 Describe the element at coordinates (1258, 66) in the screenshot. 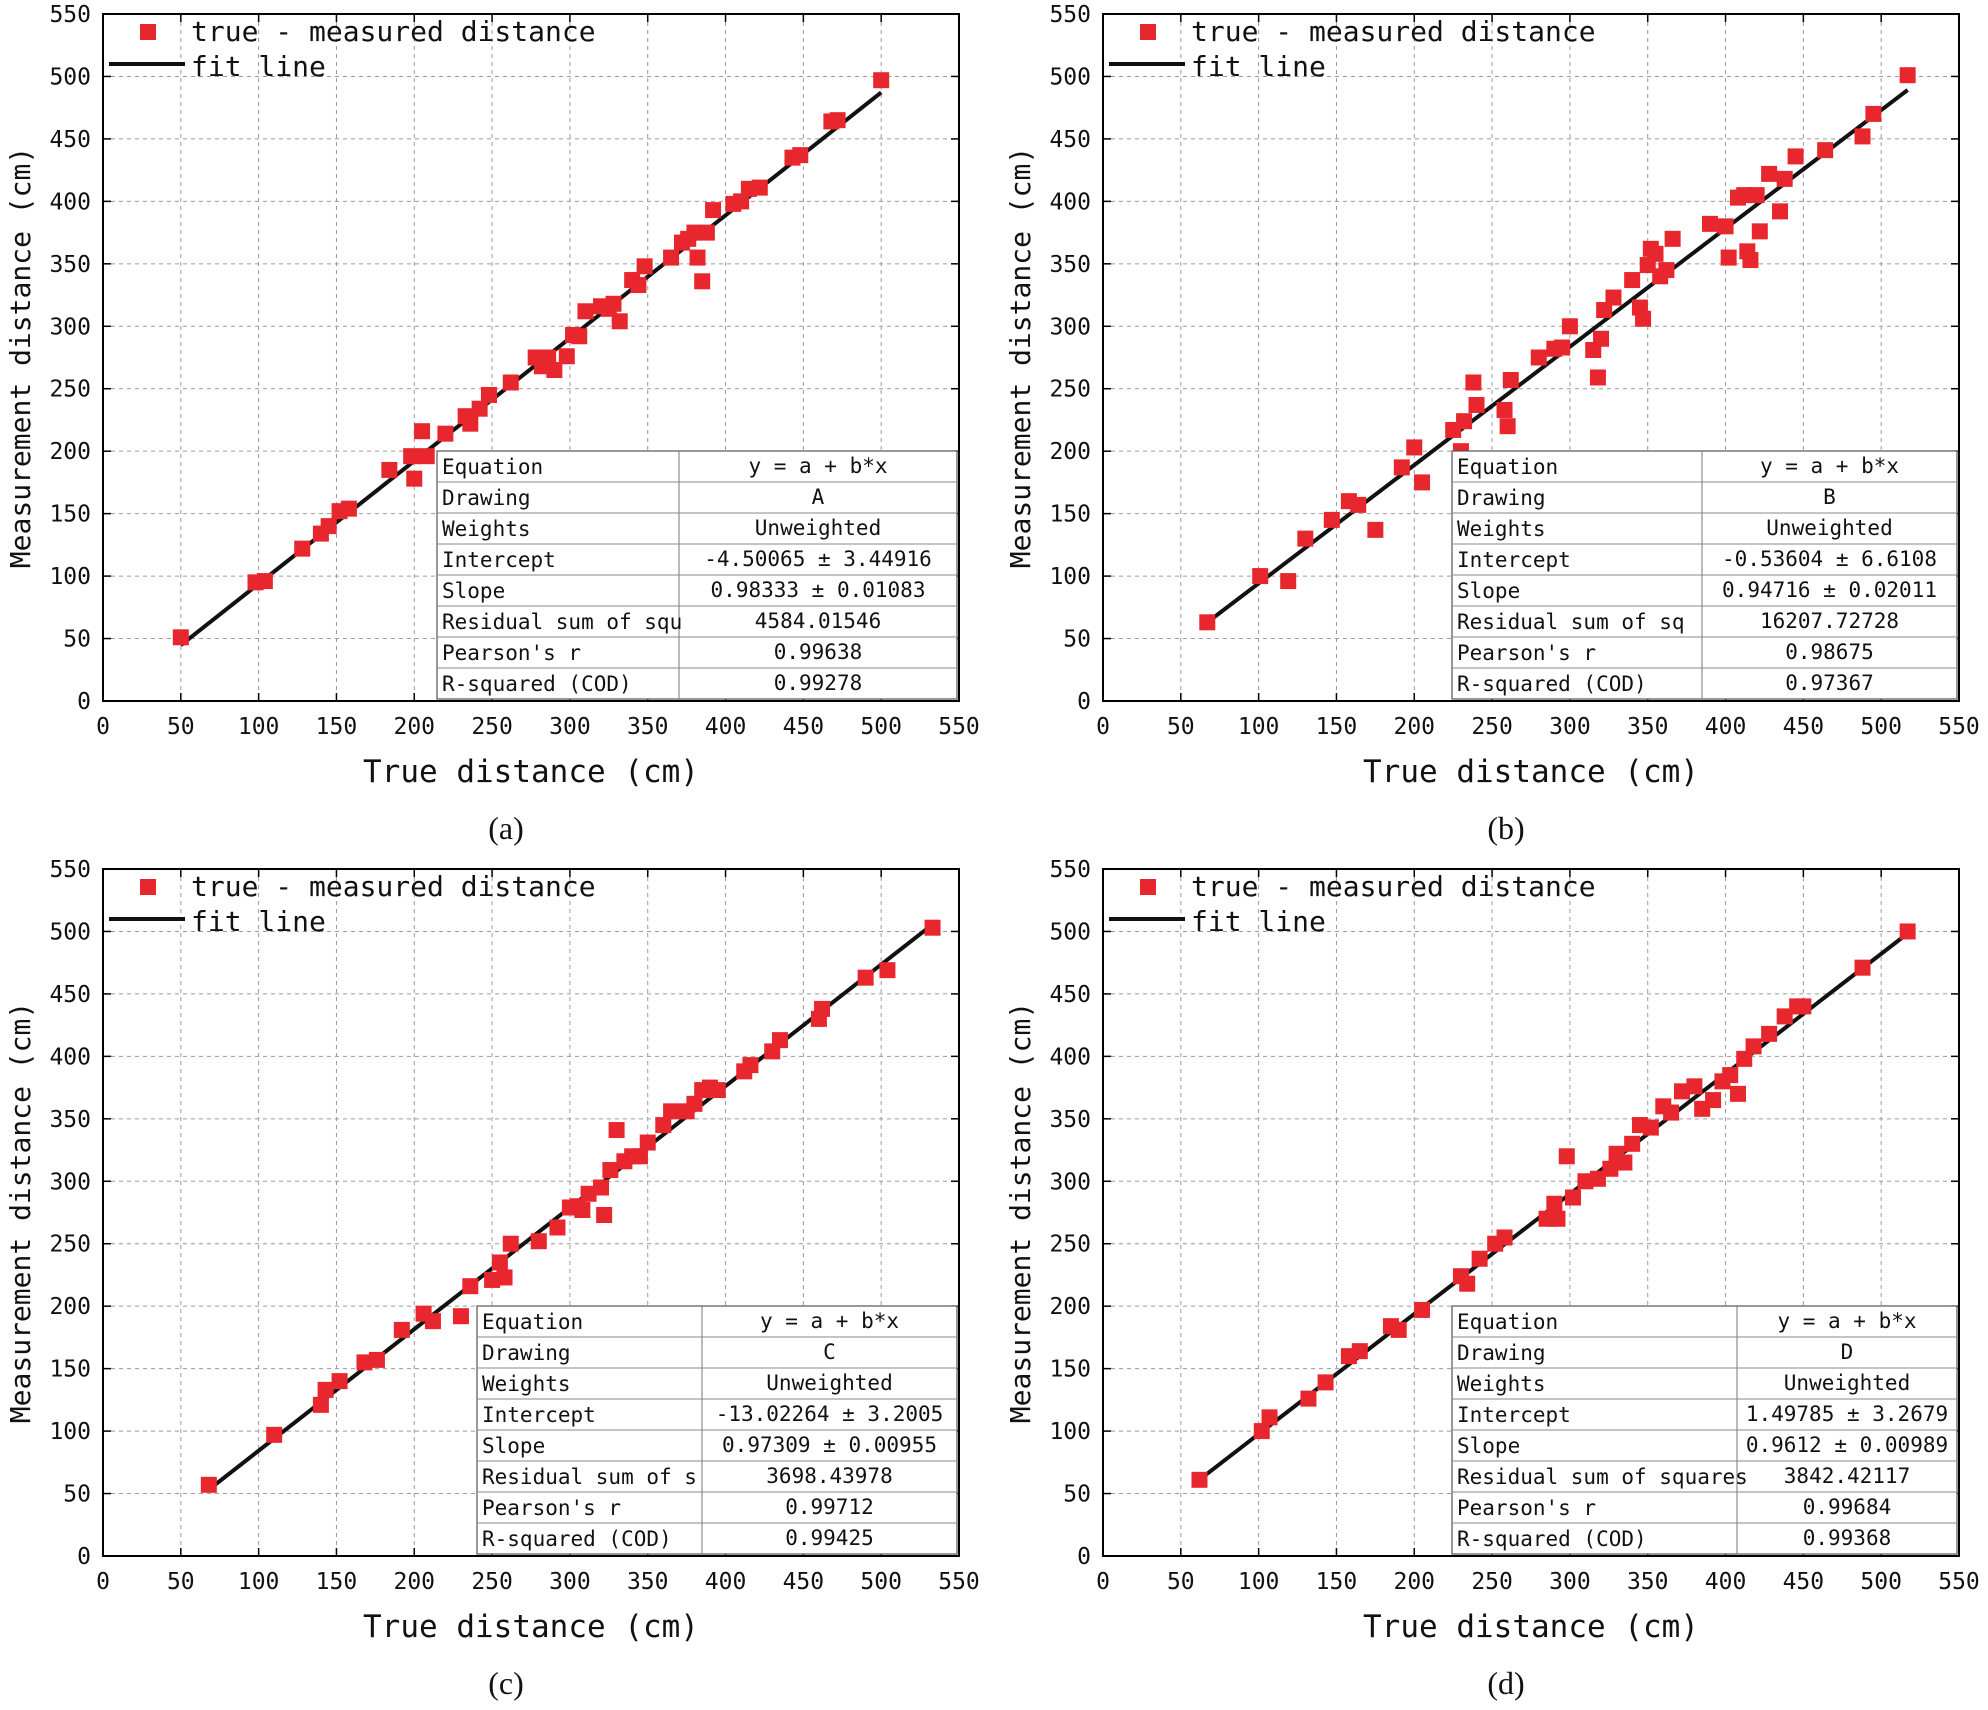

I see `legend-line-label: fit line` at that location.